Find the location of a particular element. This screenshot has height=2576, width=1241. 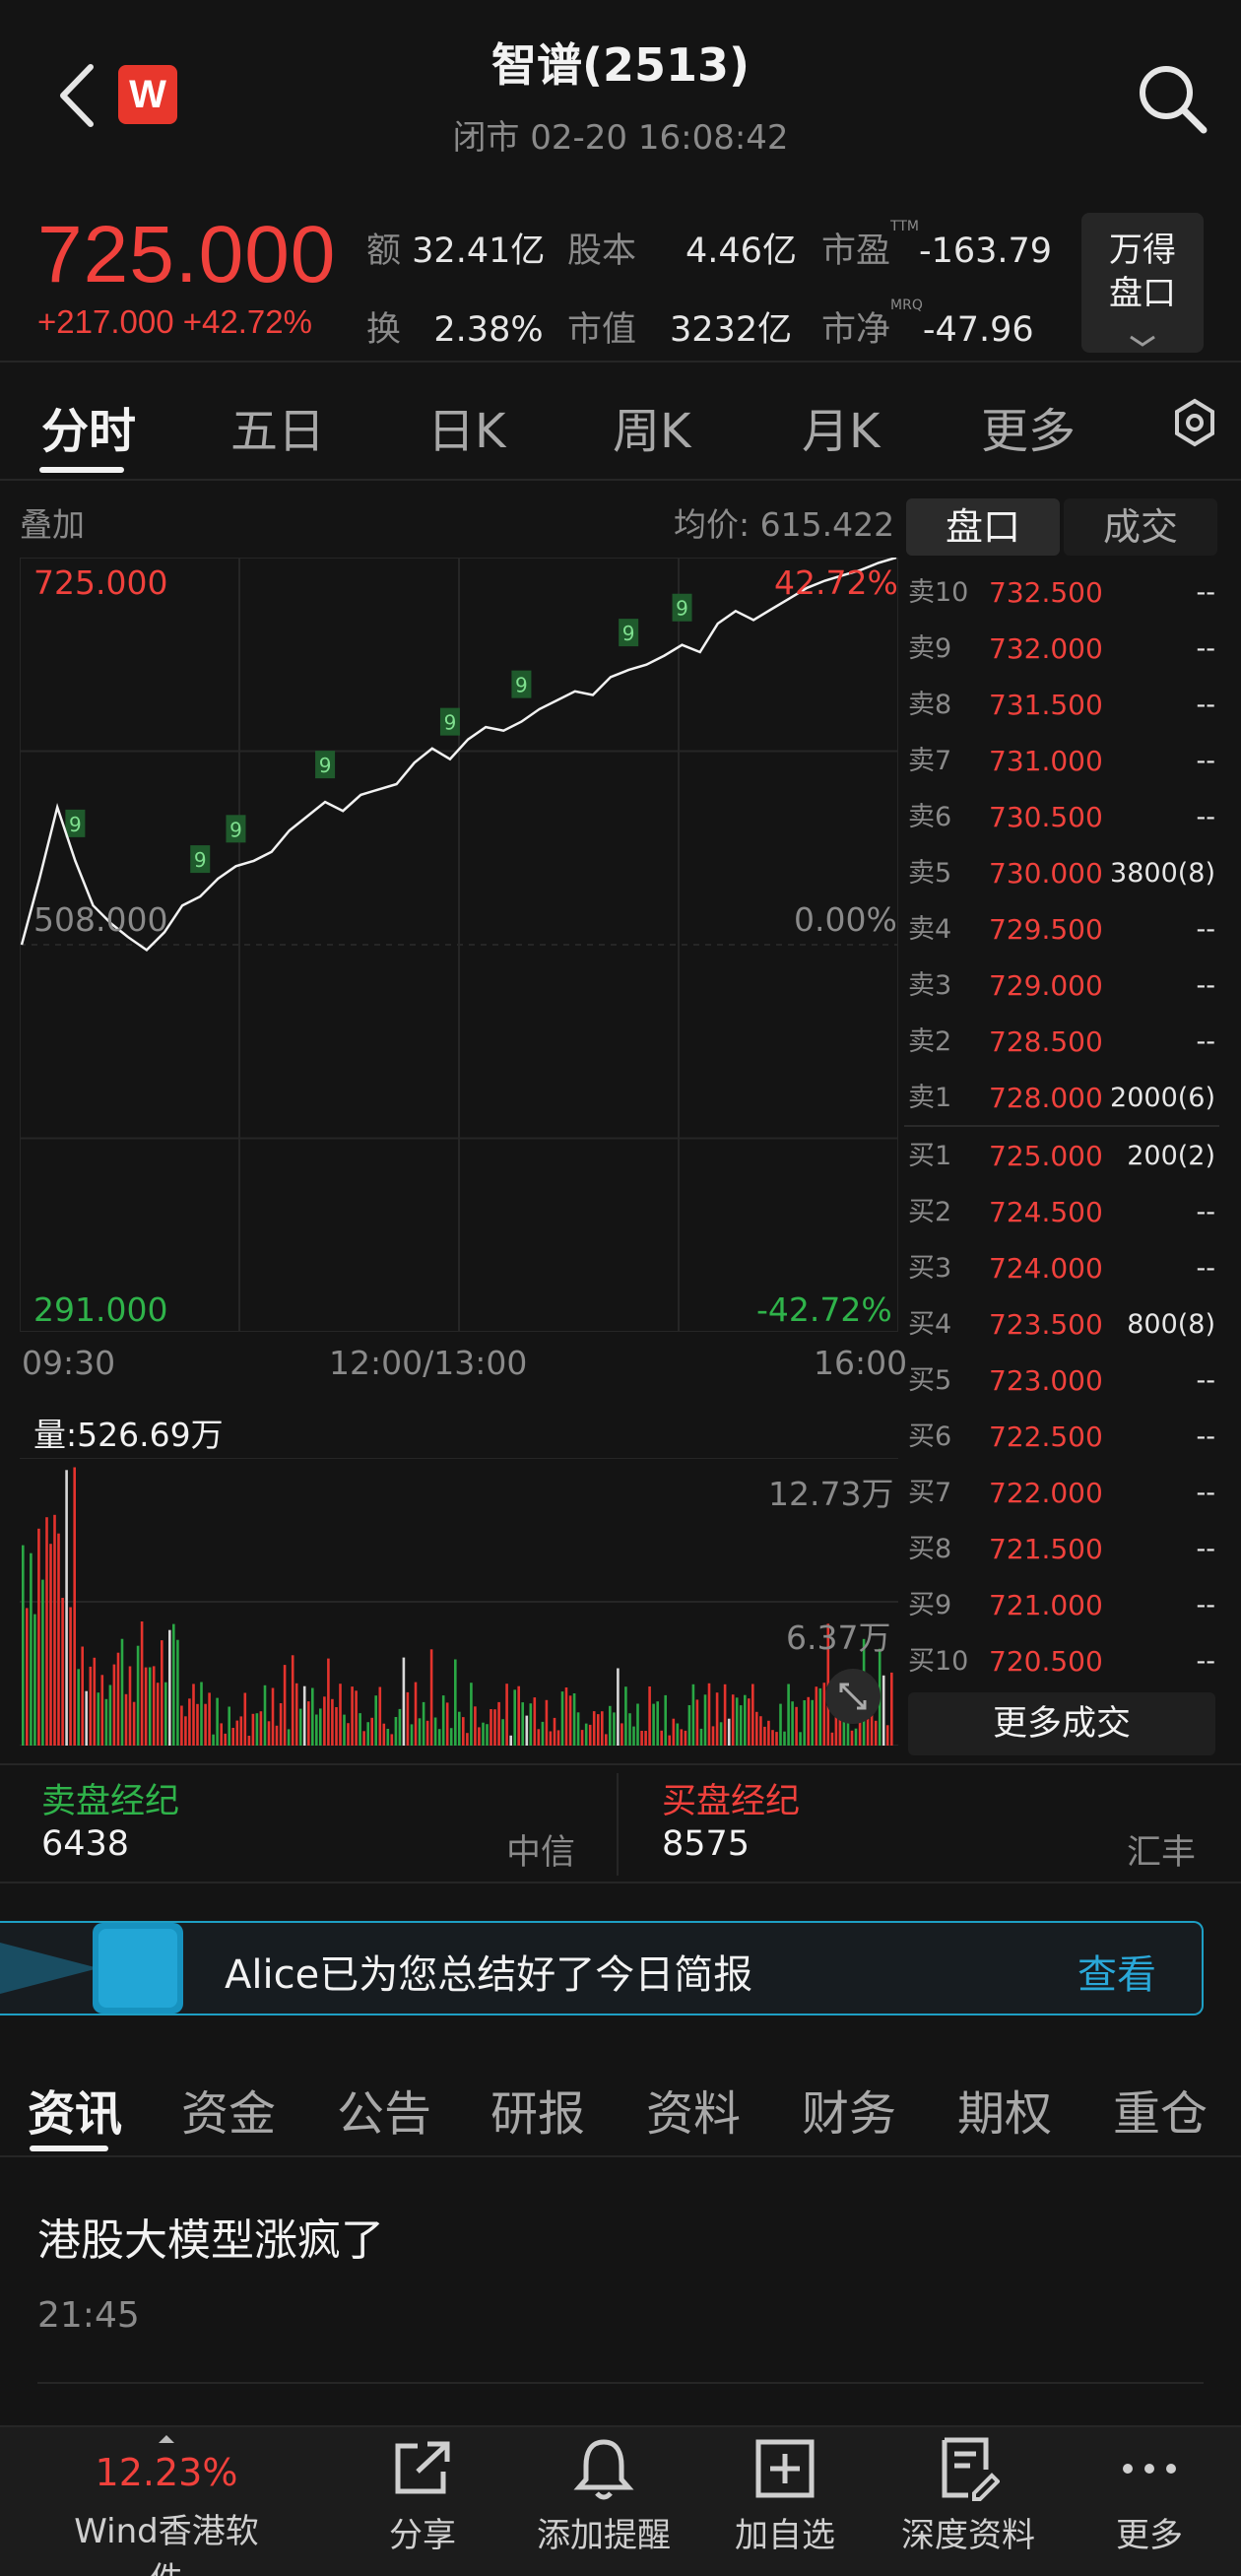

more-trades-button: 更多成交 is located at coordinates (1062, 1724).